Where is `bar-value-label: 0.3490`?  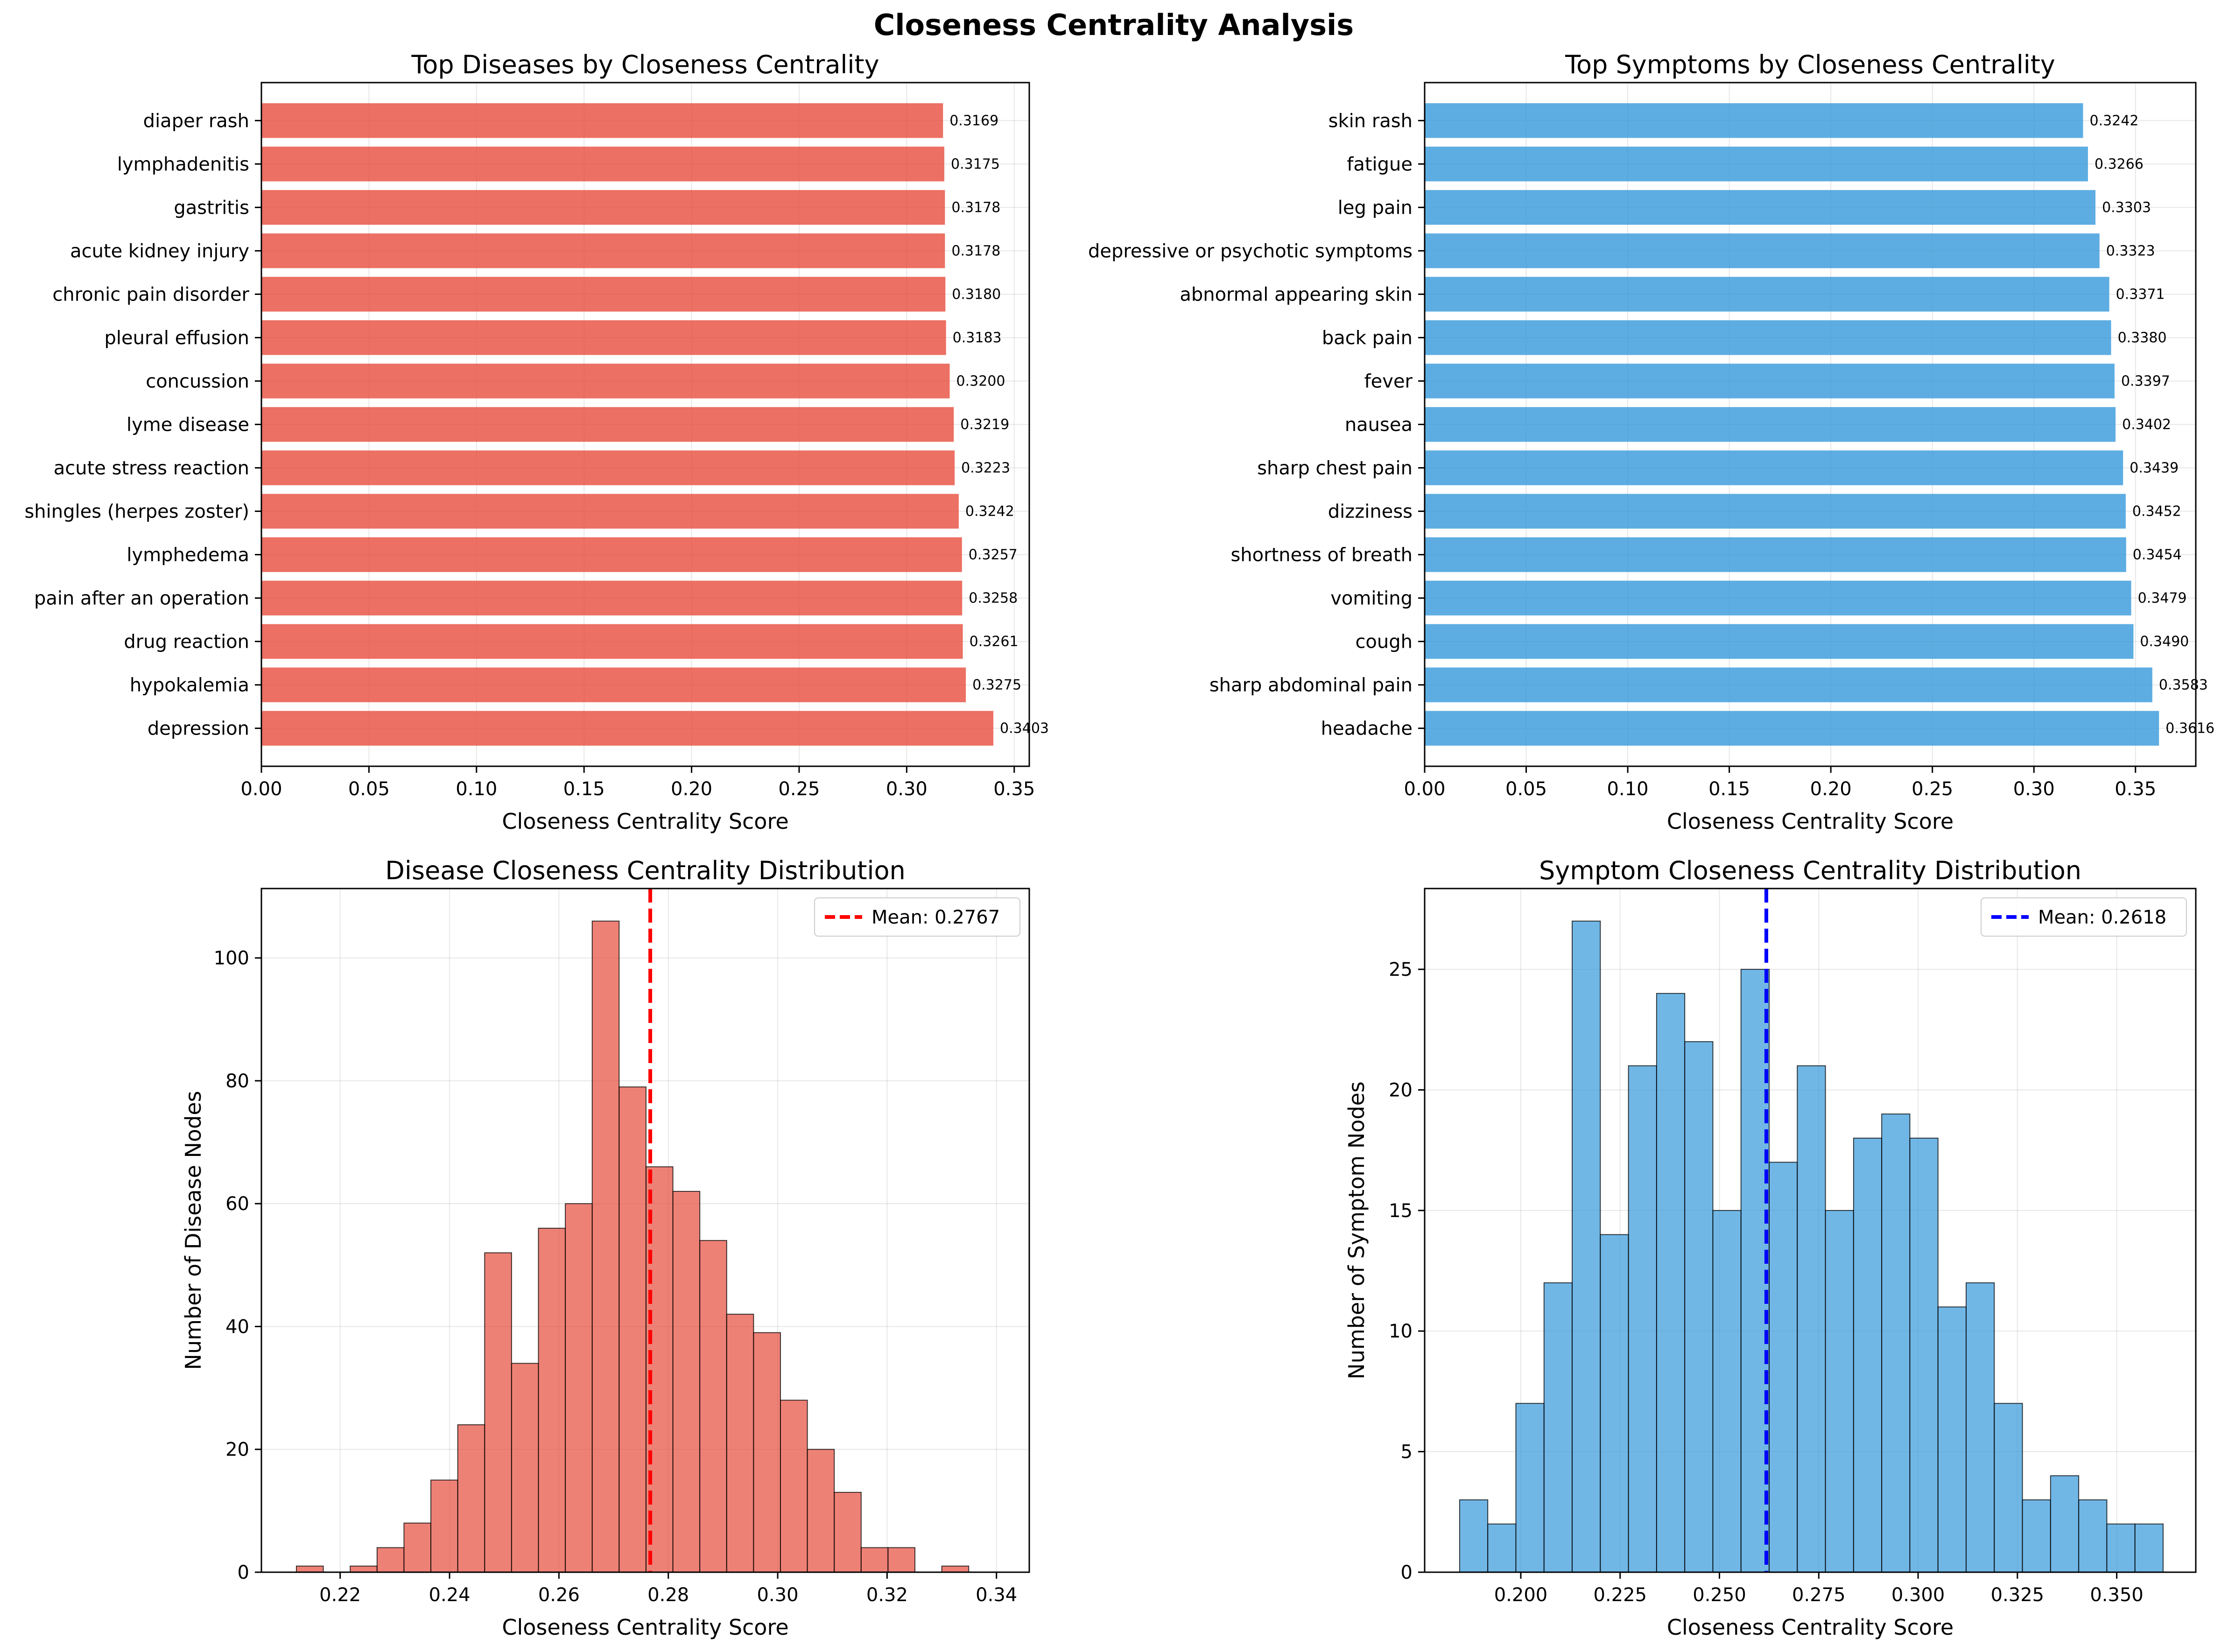 bar-value-label: 0.3490 is located at coordinates (2164, 642).